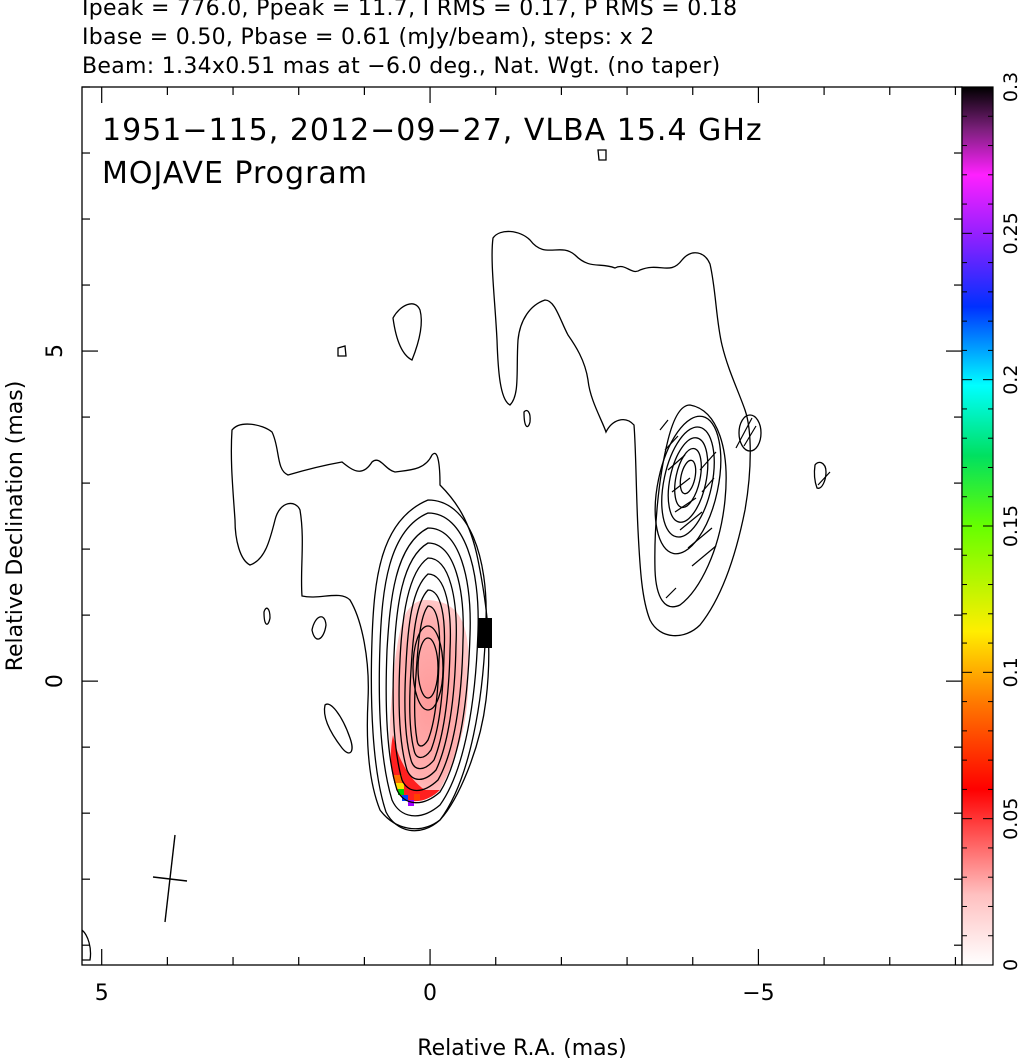  What do you see at coordinates (102, 993) in the screenshot?
I see `x-tick-label: 5` at bounding box center [102, 993].